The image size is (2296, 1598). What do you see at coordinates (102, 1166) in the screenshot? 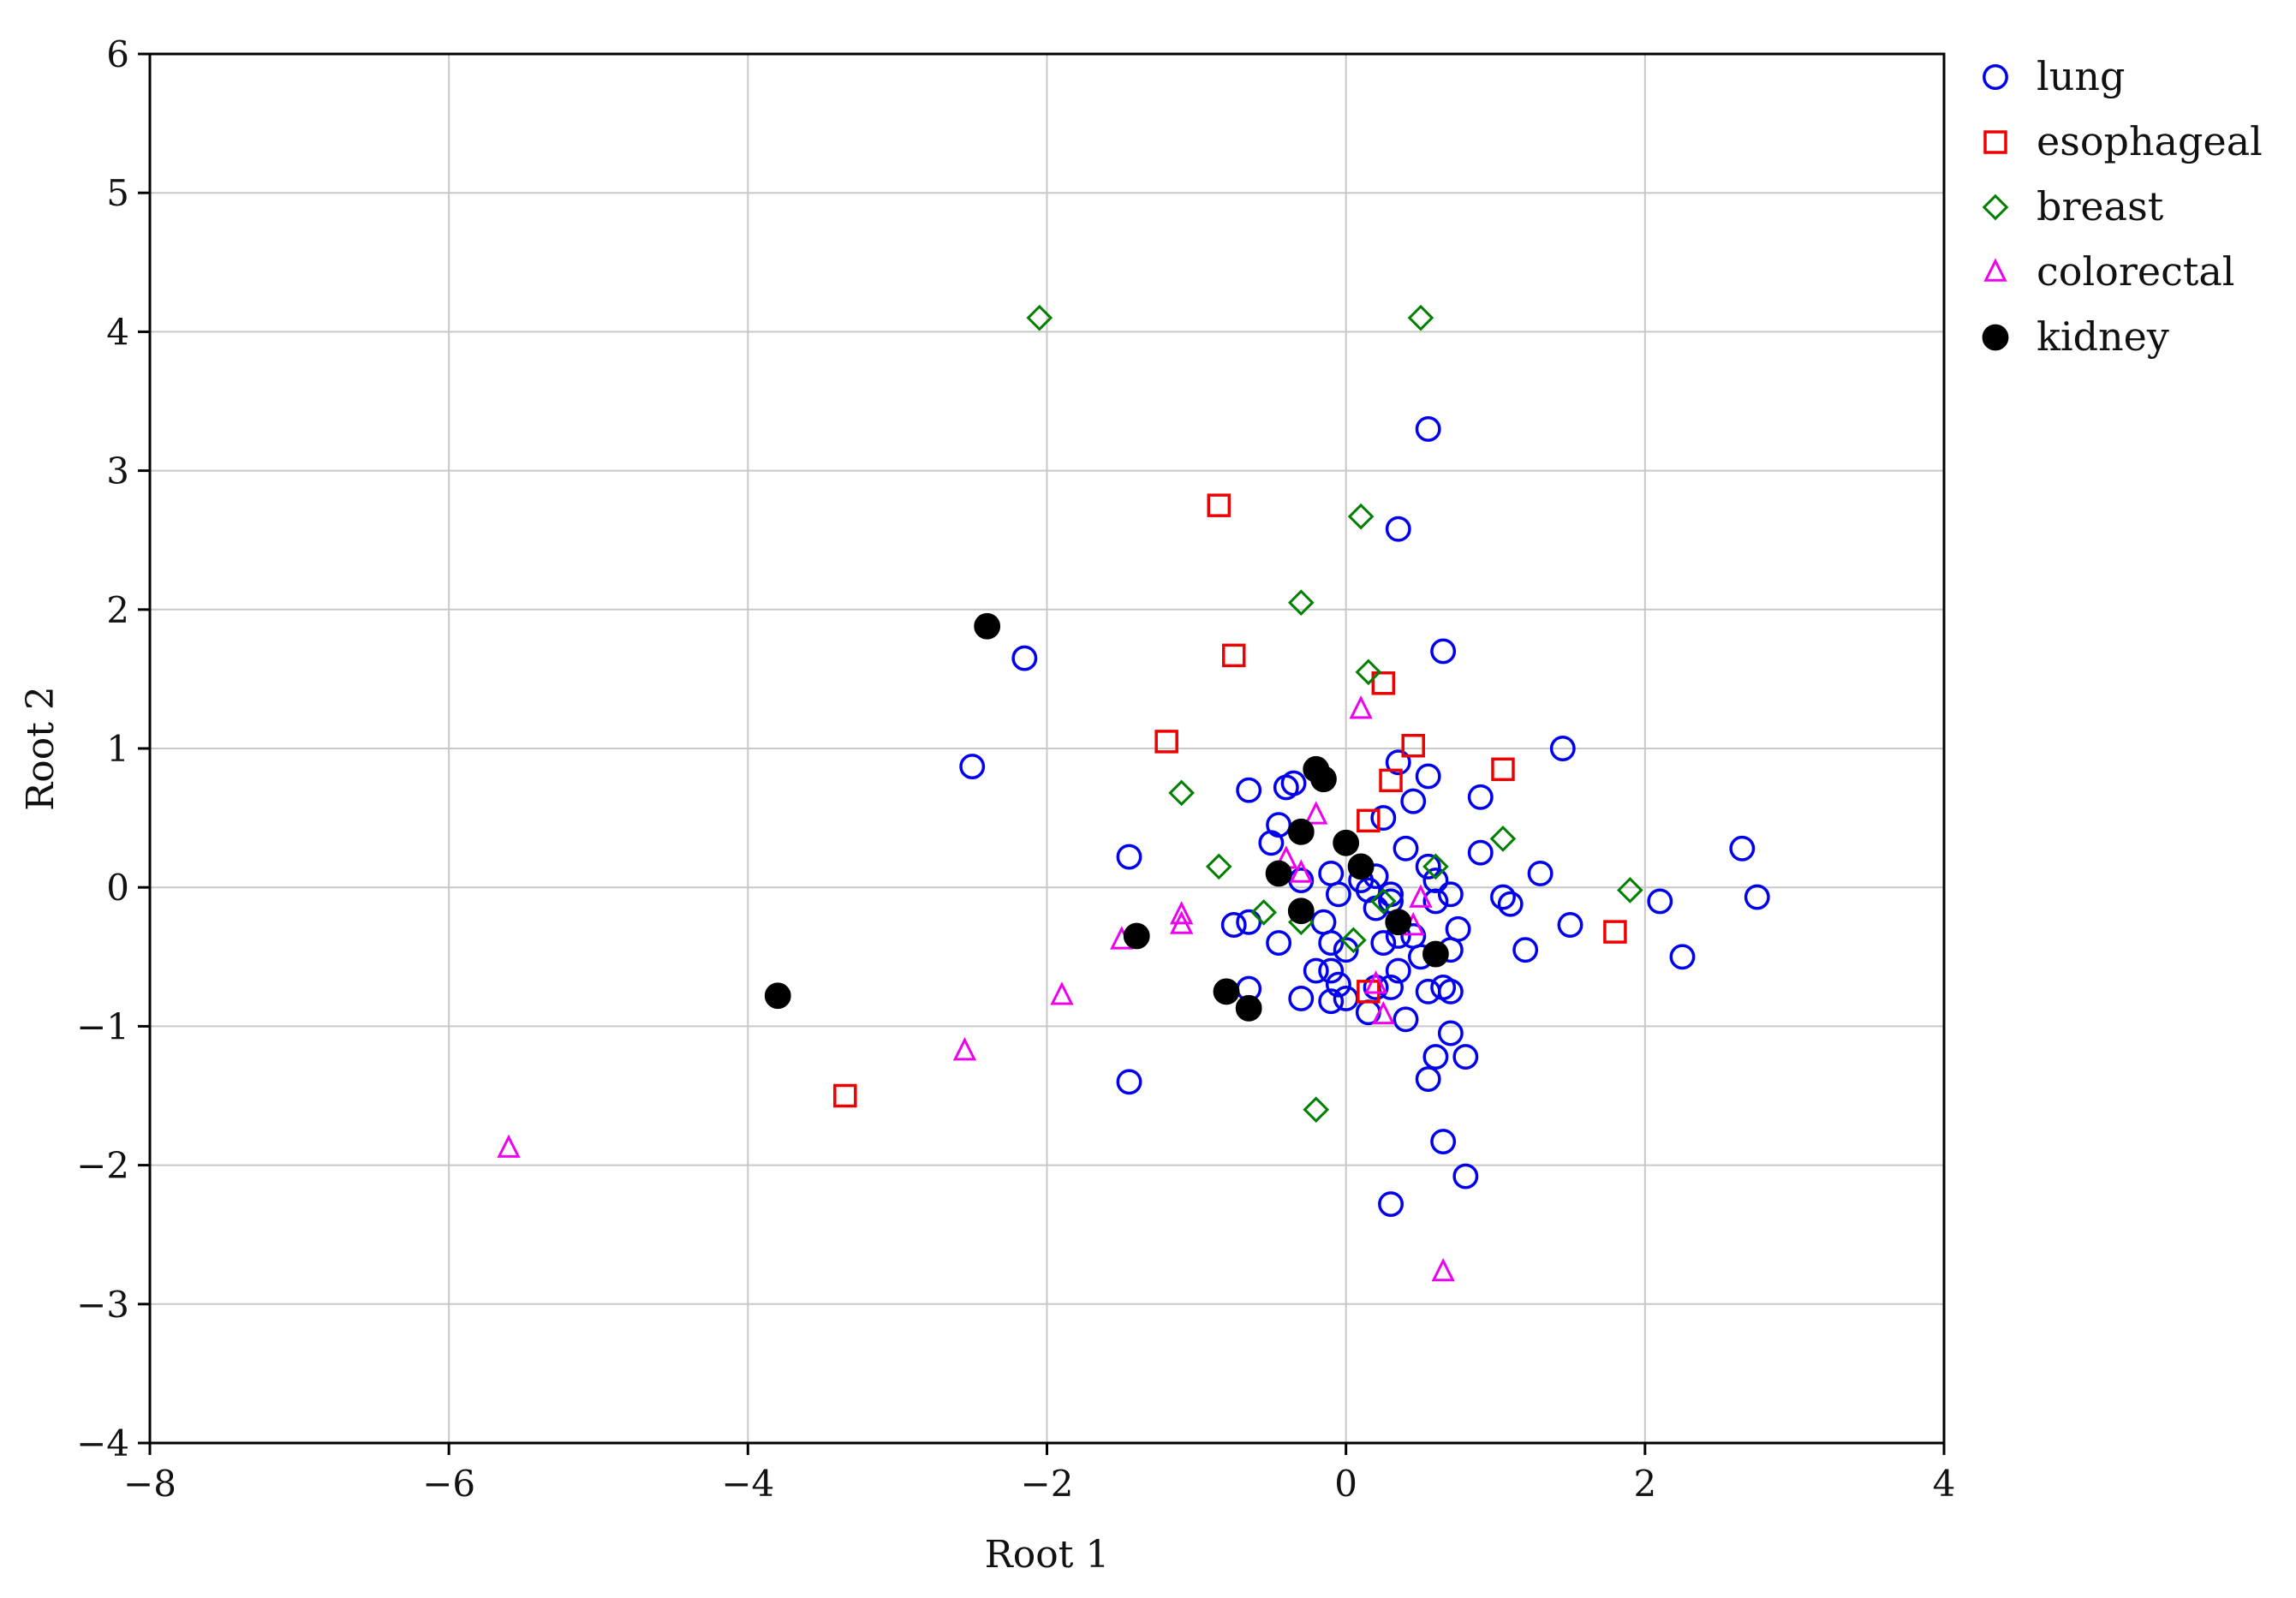
I see `y-tick-label: −2` at bounding box center [102, 1166].